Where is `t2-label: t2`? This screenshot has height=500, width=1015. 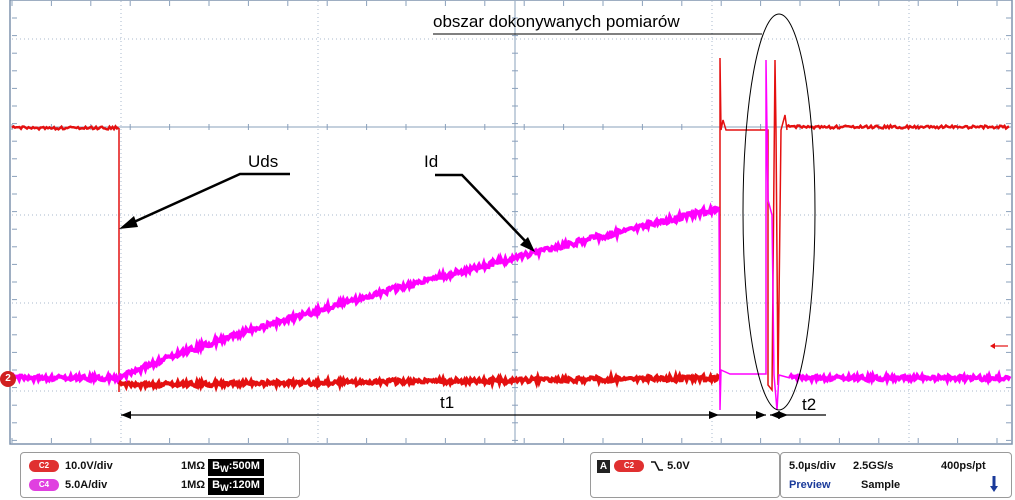 t2-label: t2 is located at coordinates (809, 404).